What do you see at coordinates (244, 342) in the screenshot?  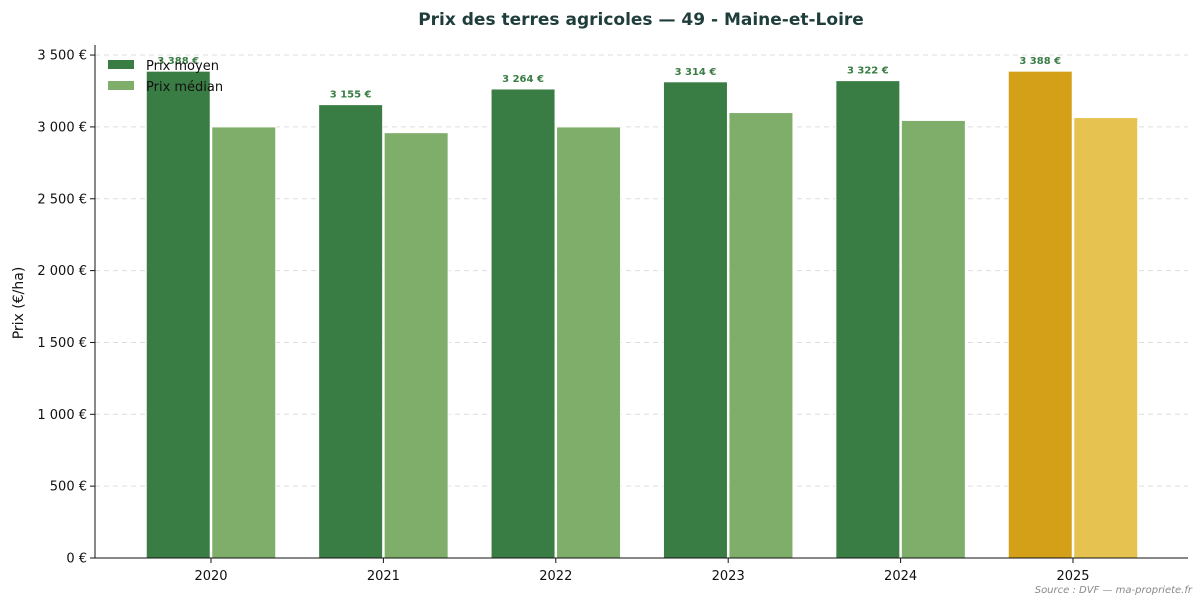 I see `bar-prix-median-2020` at bounding box center [244, 342].